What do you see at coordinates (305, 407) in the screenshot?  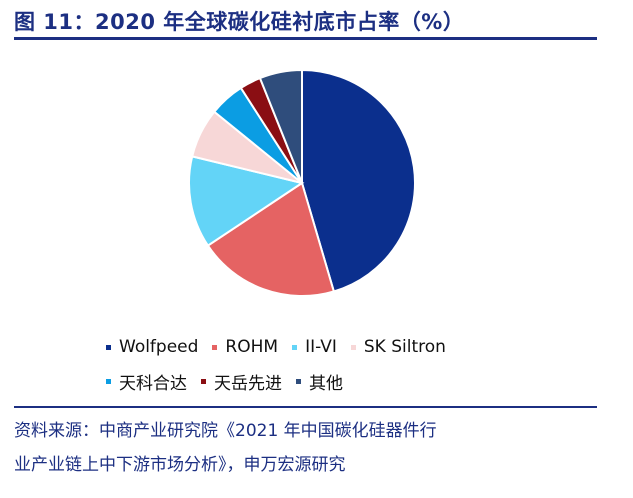 I see `source-rule` at bounding box center [305, 407].